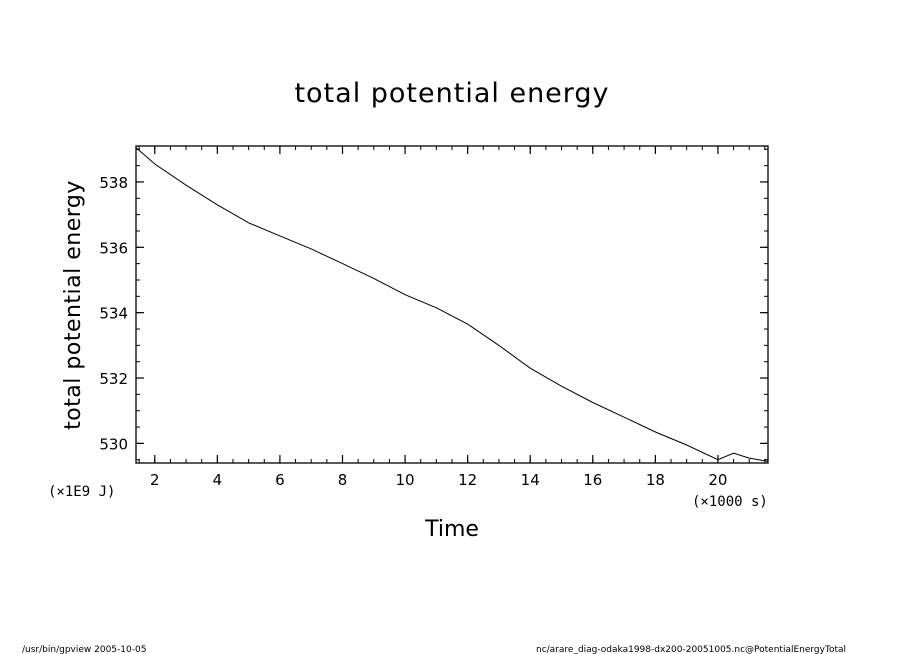  What do you see at coordinates (730, 502) in the screenshot?
I see `x-unit-label: (×1000 s)` at bounding box center [730, 502].